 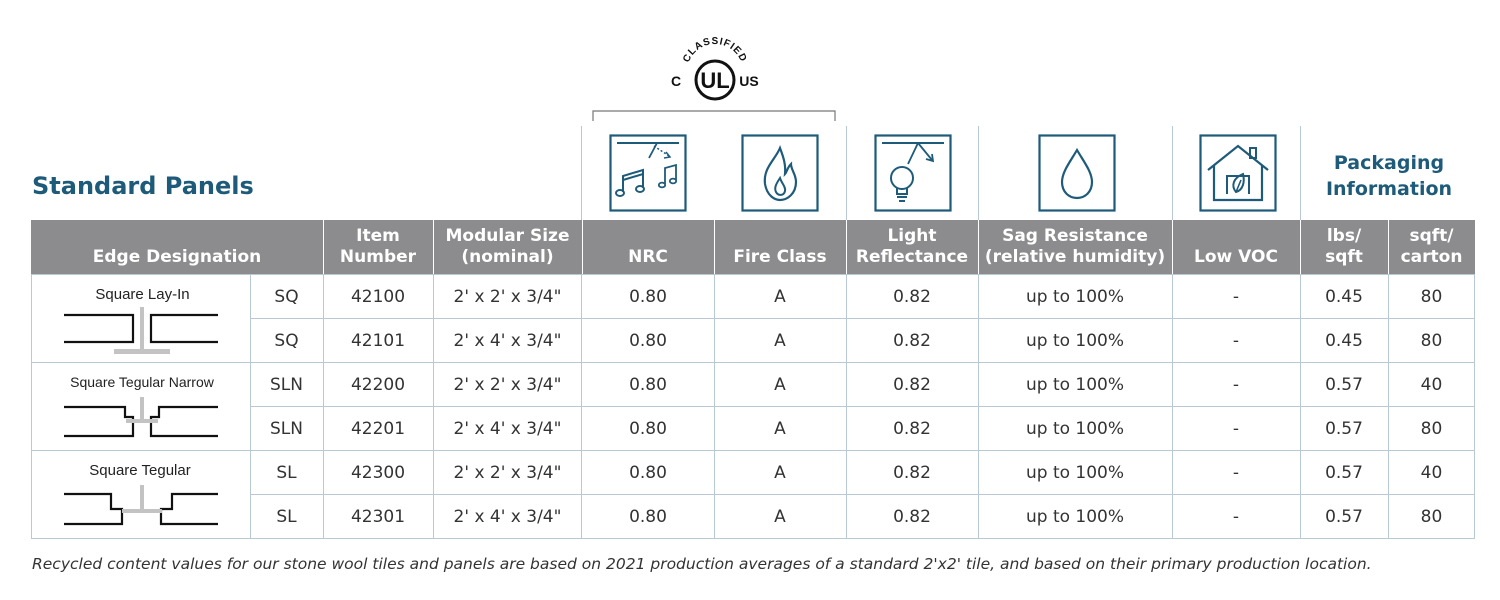 I want to click on column-header-sag-resistance: Sag Resistance (relative humidity), so click(x=1075, y=246).